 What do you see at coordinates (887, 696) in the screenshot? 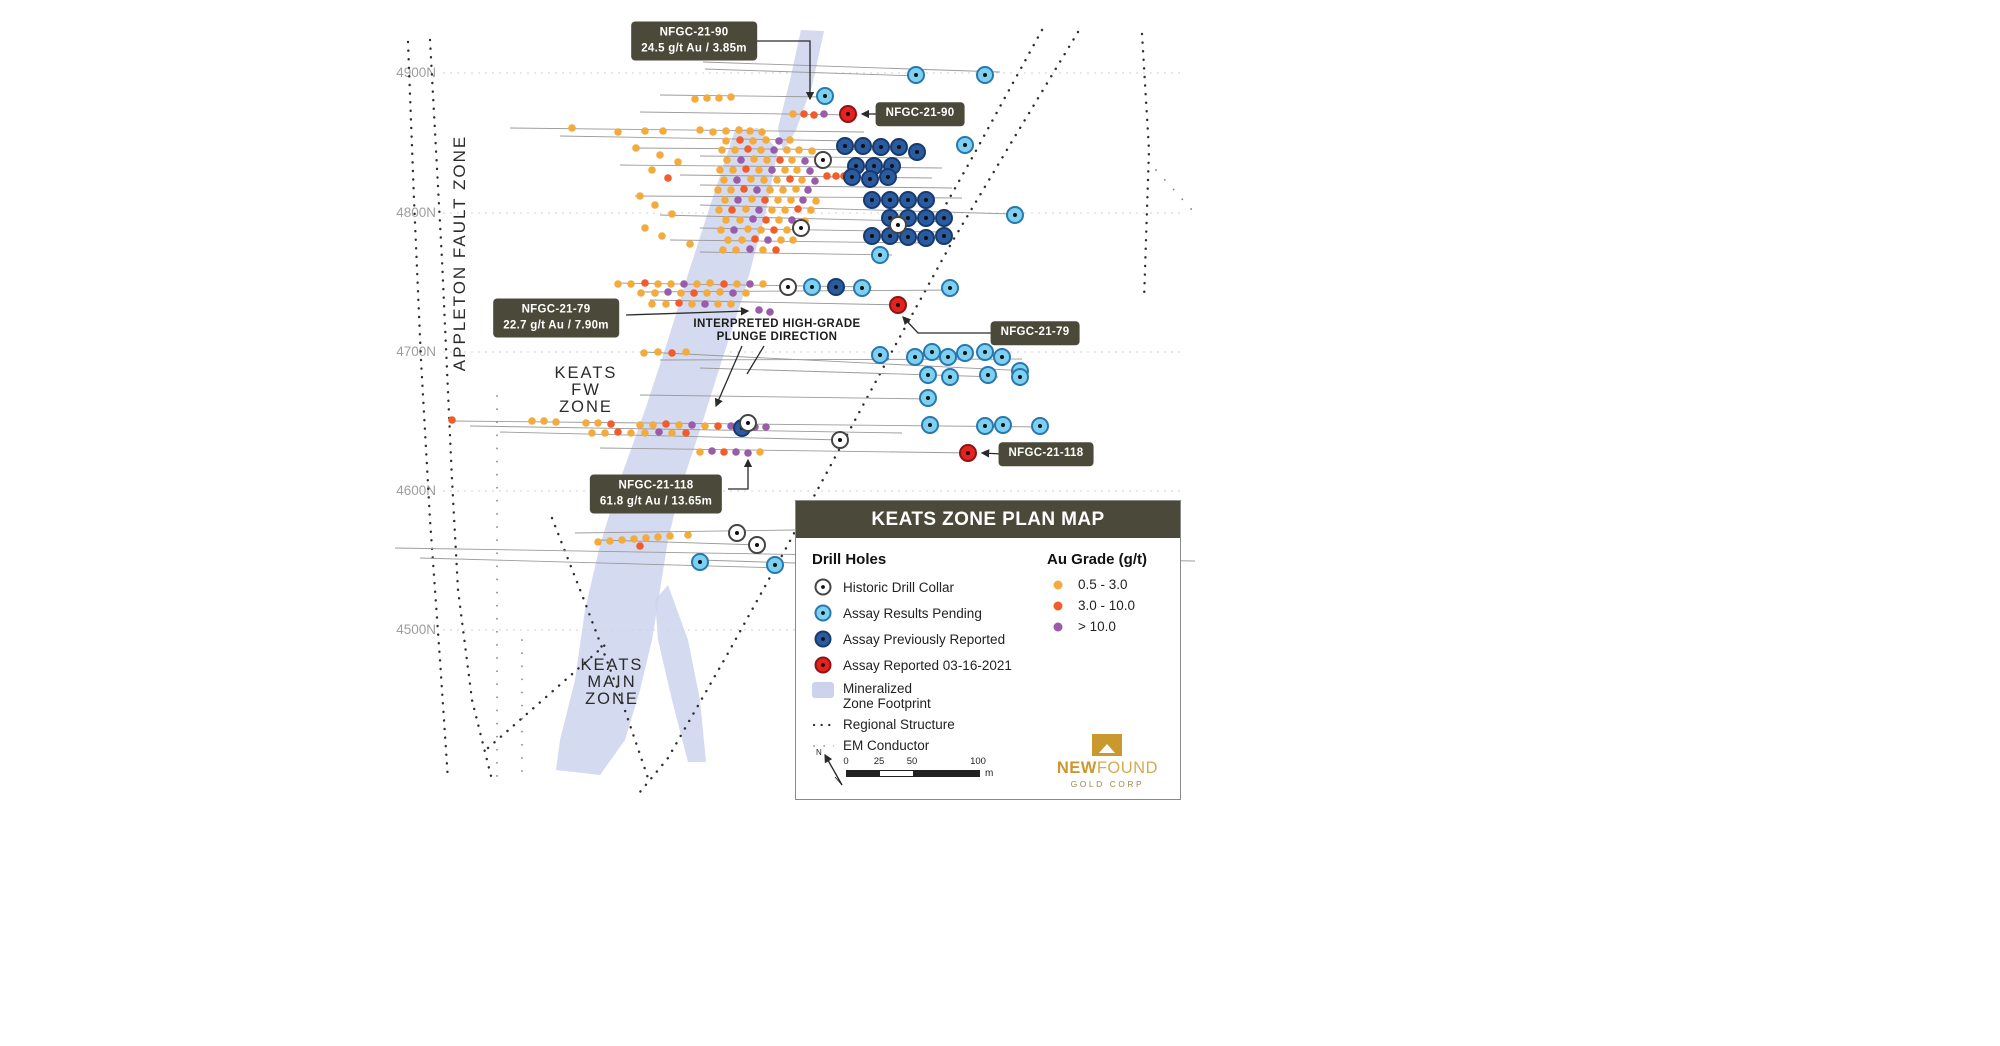
I see `legend-item-mineralized-zone-label: Mineralized Zone Footprint` at bounding box center [887, 696].